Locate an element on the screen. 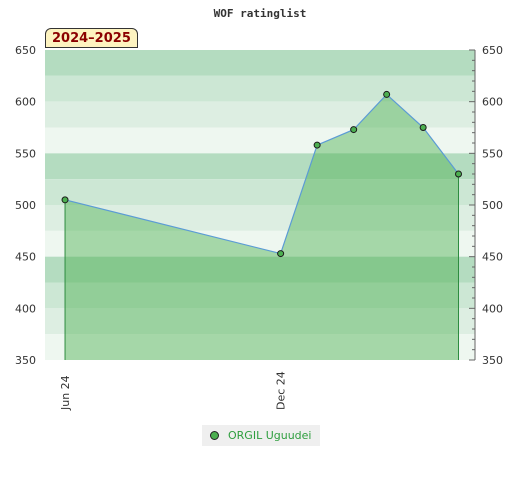  y-tick-label-right: 400 is located at coordinates (492, 308).